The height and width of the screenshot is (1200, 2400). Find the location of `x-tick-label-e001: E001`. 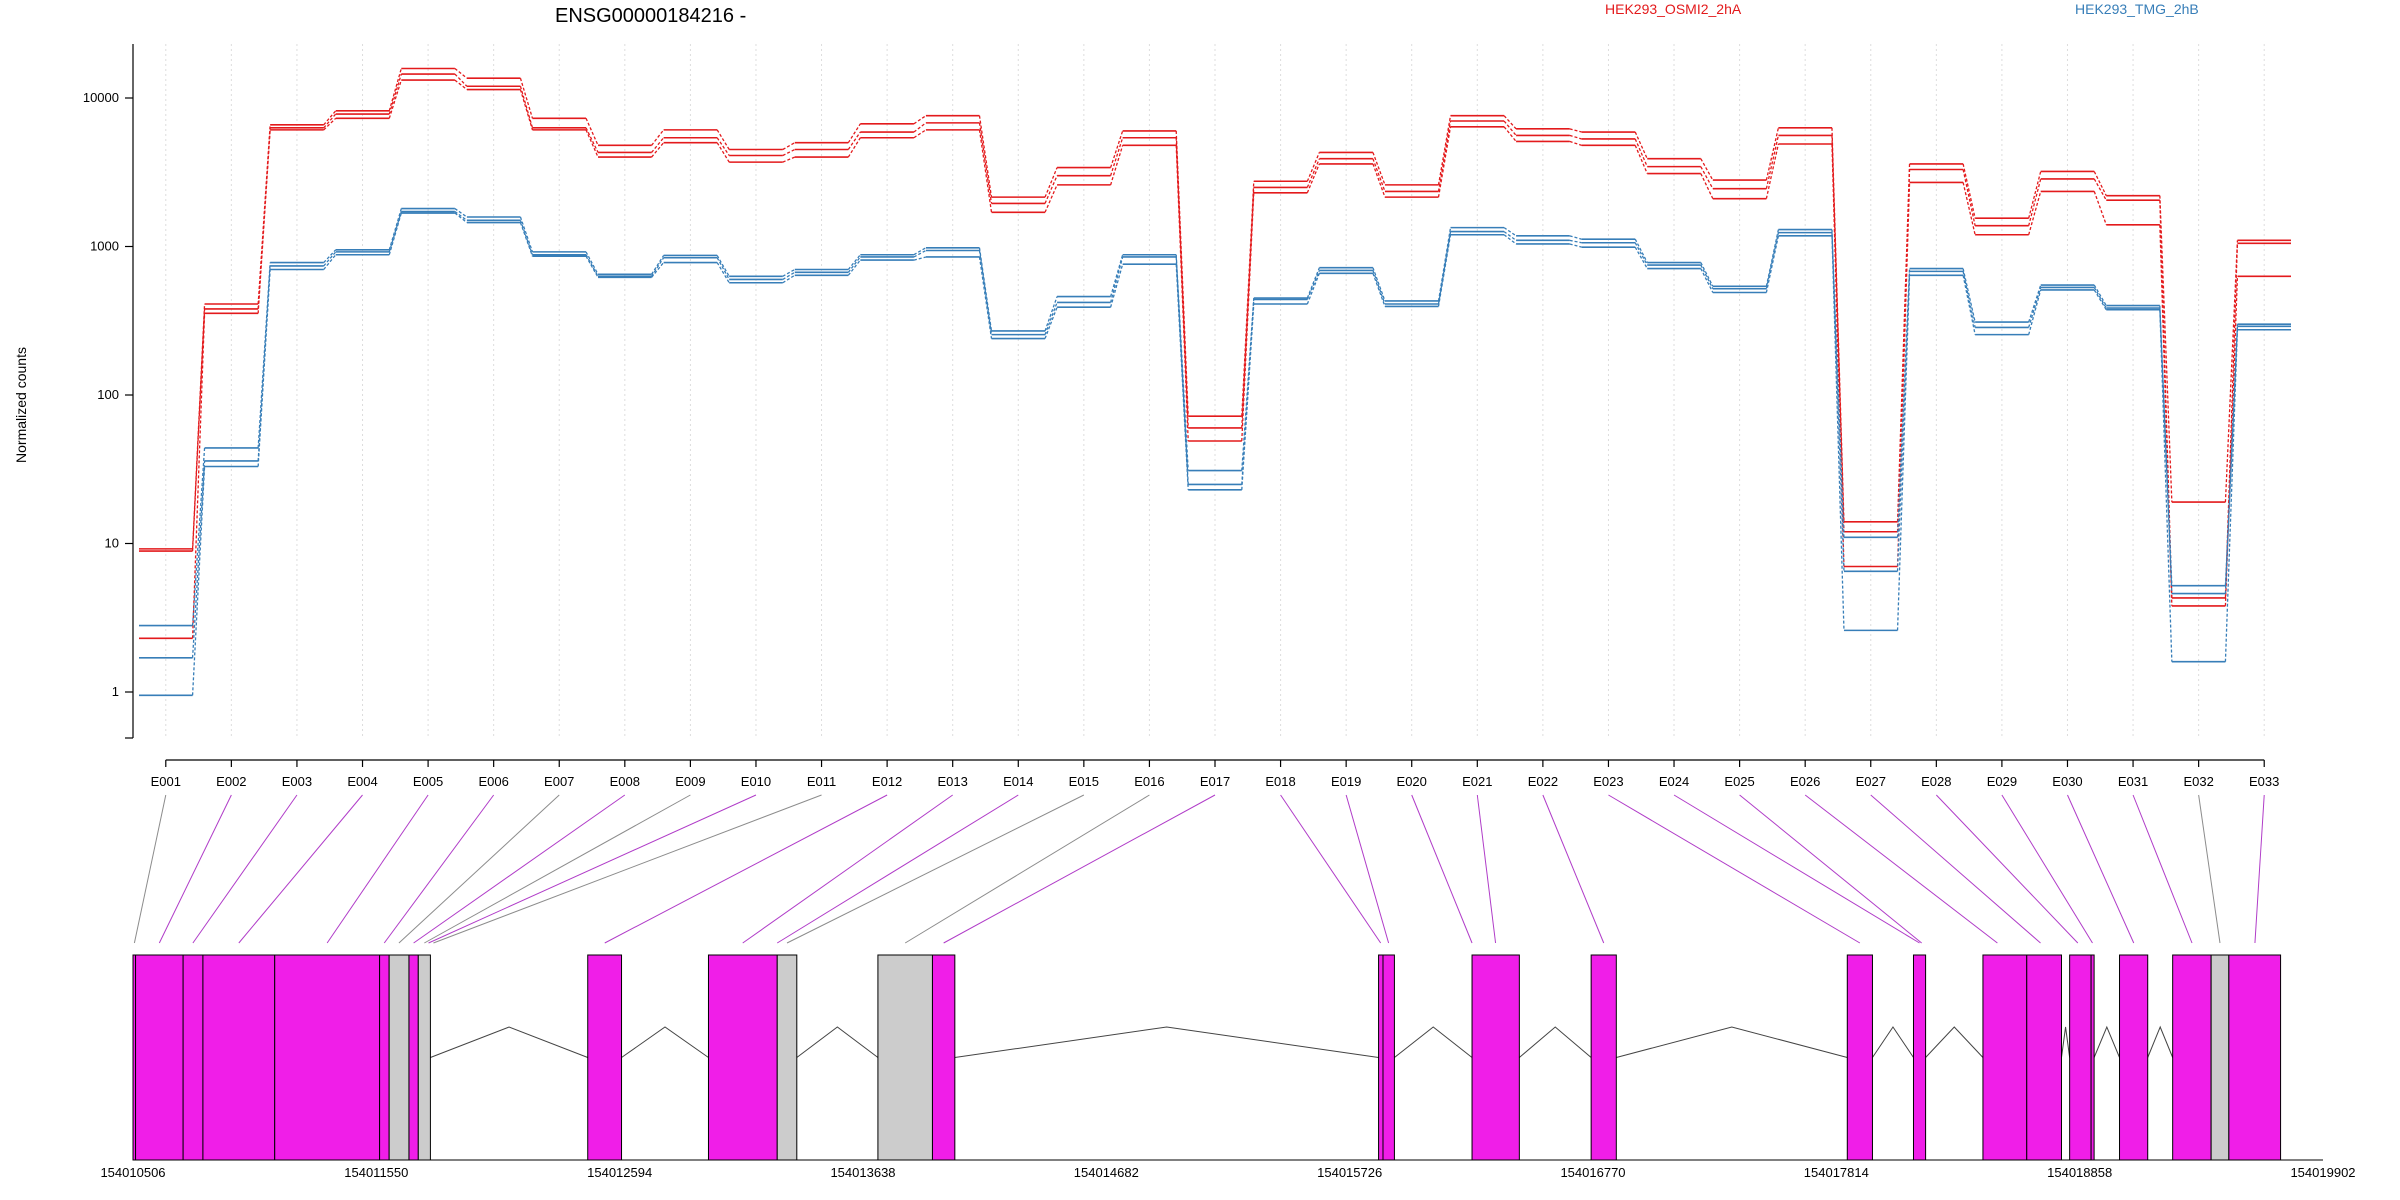

x-tick-label-e001: E001 is located at coordinates (166, 781).